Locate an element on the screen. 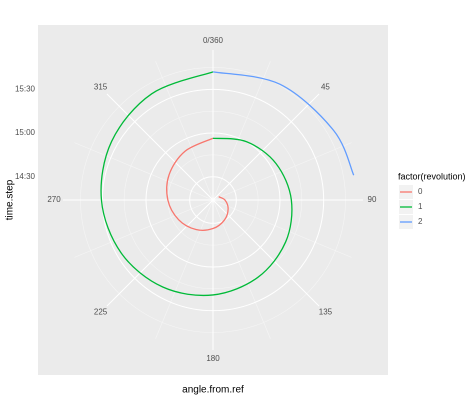 The image size is (474, 414). legend-label: 0 is located at coordinates (420, 191).